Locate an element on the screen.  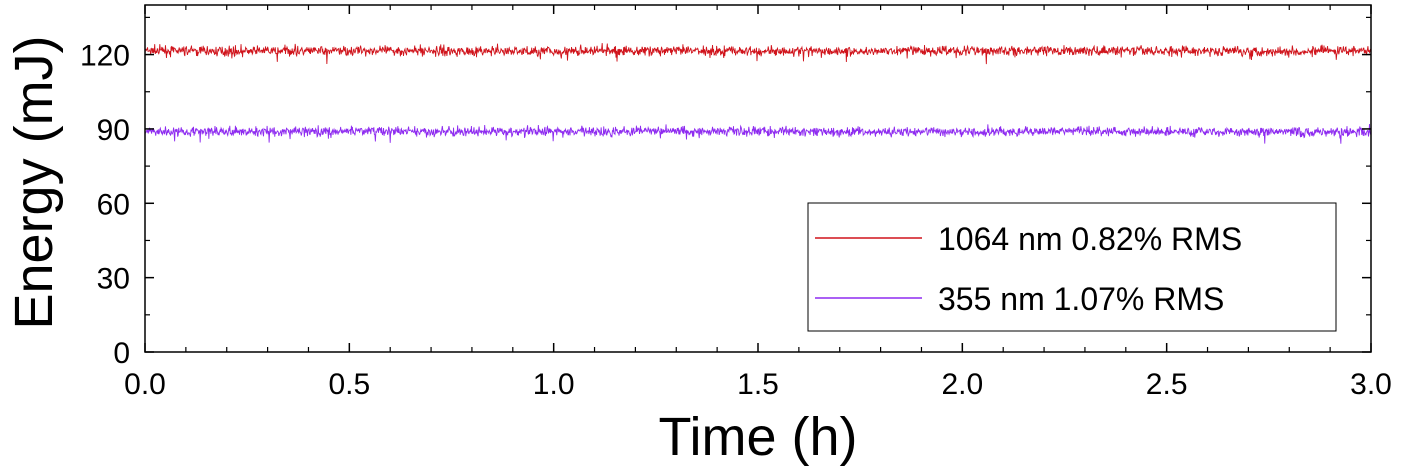
x-tick-label-3: 1.5 is located at coordinates (758, 384).